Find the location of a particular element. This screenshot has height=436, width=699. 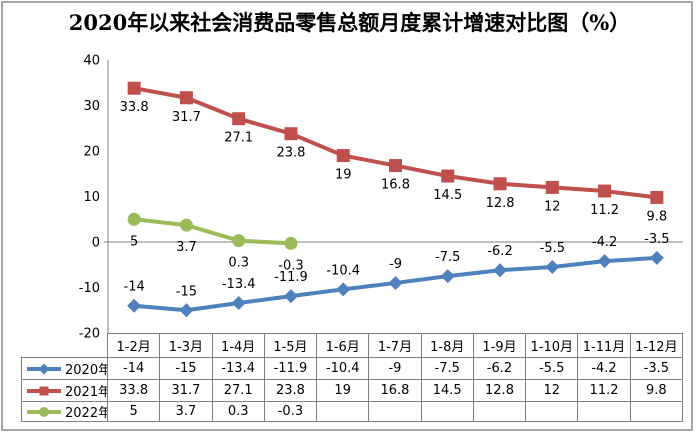

data-label-2021年: 16.8 is located at coordinates (395, 185).